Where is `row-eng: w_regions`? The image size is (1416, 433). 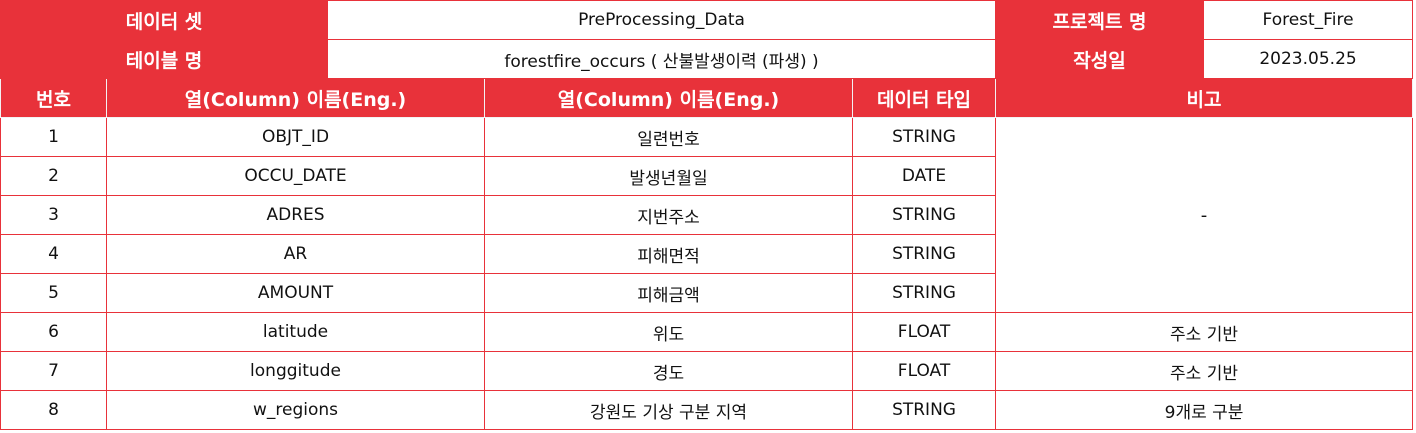 row-eng: w_regions is located at coordinates (295, 410).